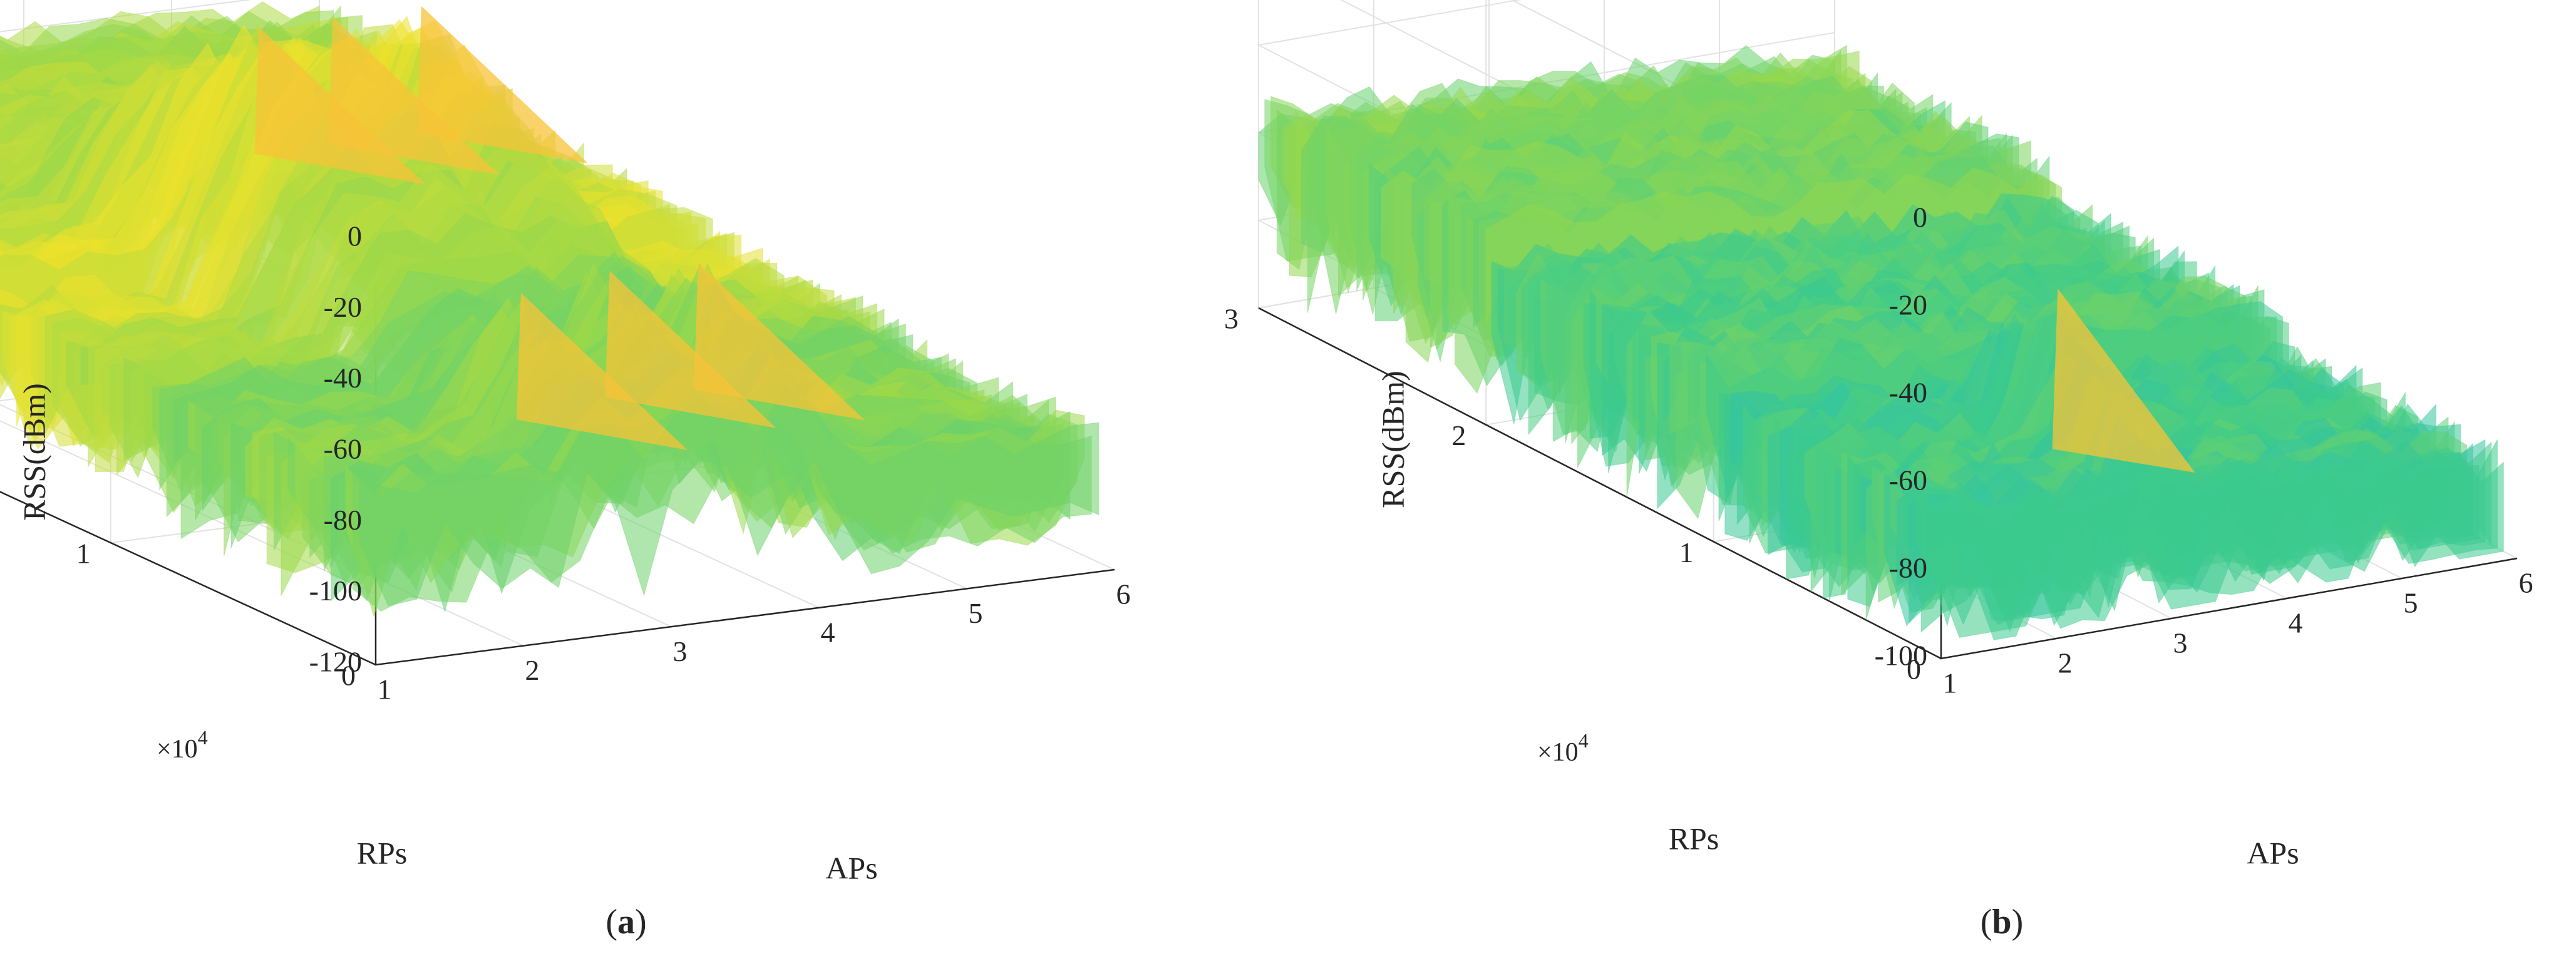 The image size is (2576, 959). I want to click on surface-ribbon, so click(2215, 545).